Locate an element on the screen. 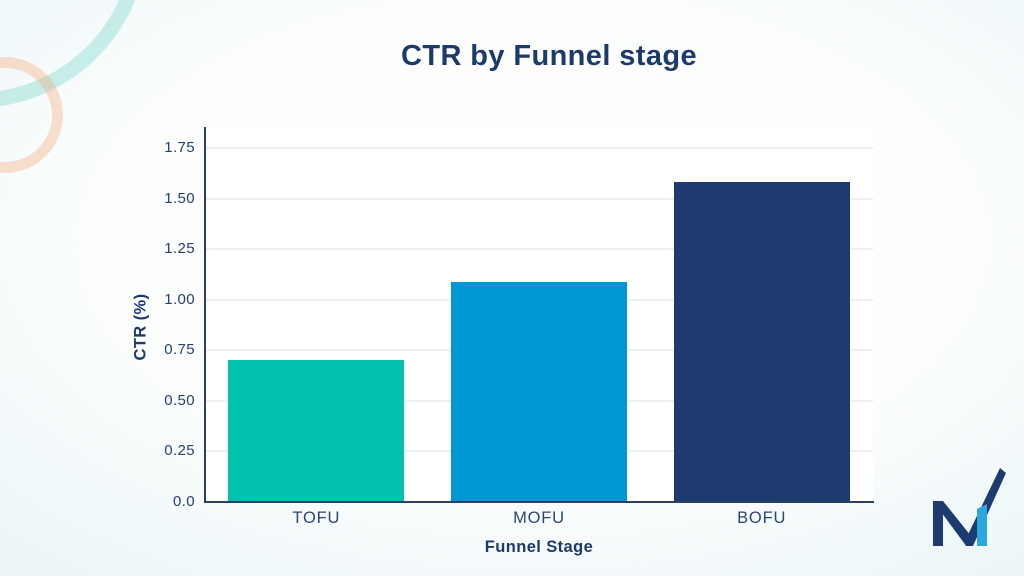  y-tick-label: 0.25 is located at coordinates (179, 451).